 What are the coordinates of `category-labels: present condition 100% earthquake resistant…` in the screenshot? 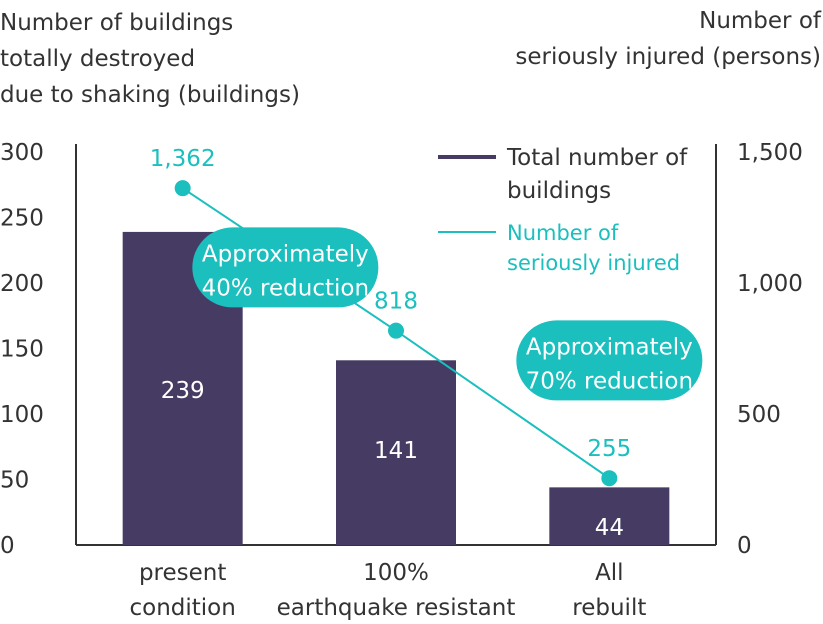 It's located at (387, 590).